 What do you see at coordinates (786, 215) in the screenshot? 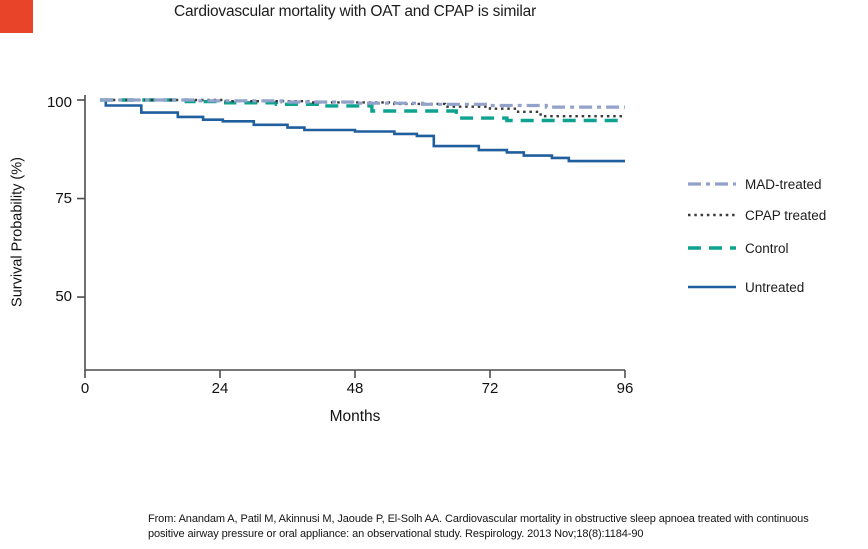
I see `legend-label-cpap: CPAP treated` at bounding box center [786, 215].